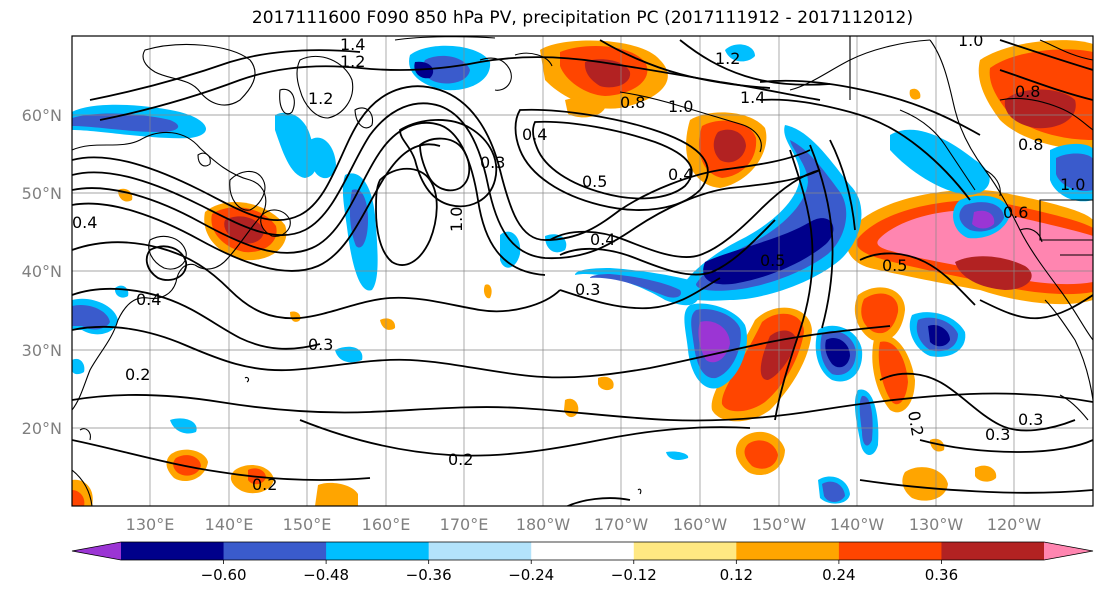  I want to click on colorbar: −0.60 −0.48 −0.36 −0.24 −0.12 0.12 0.24 0.36, so click(582, 562).